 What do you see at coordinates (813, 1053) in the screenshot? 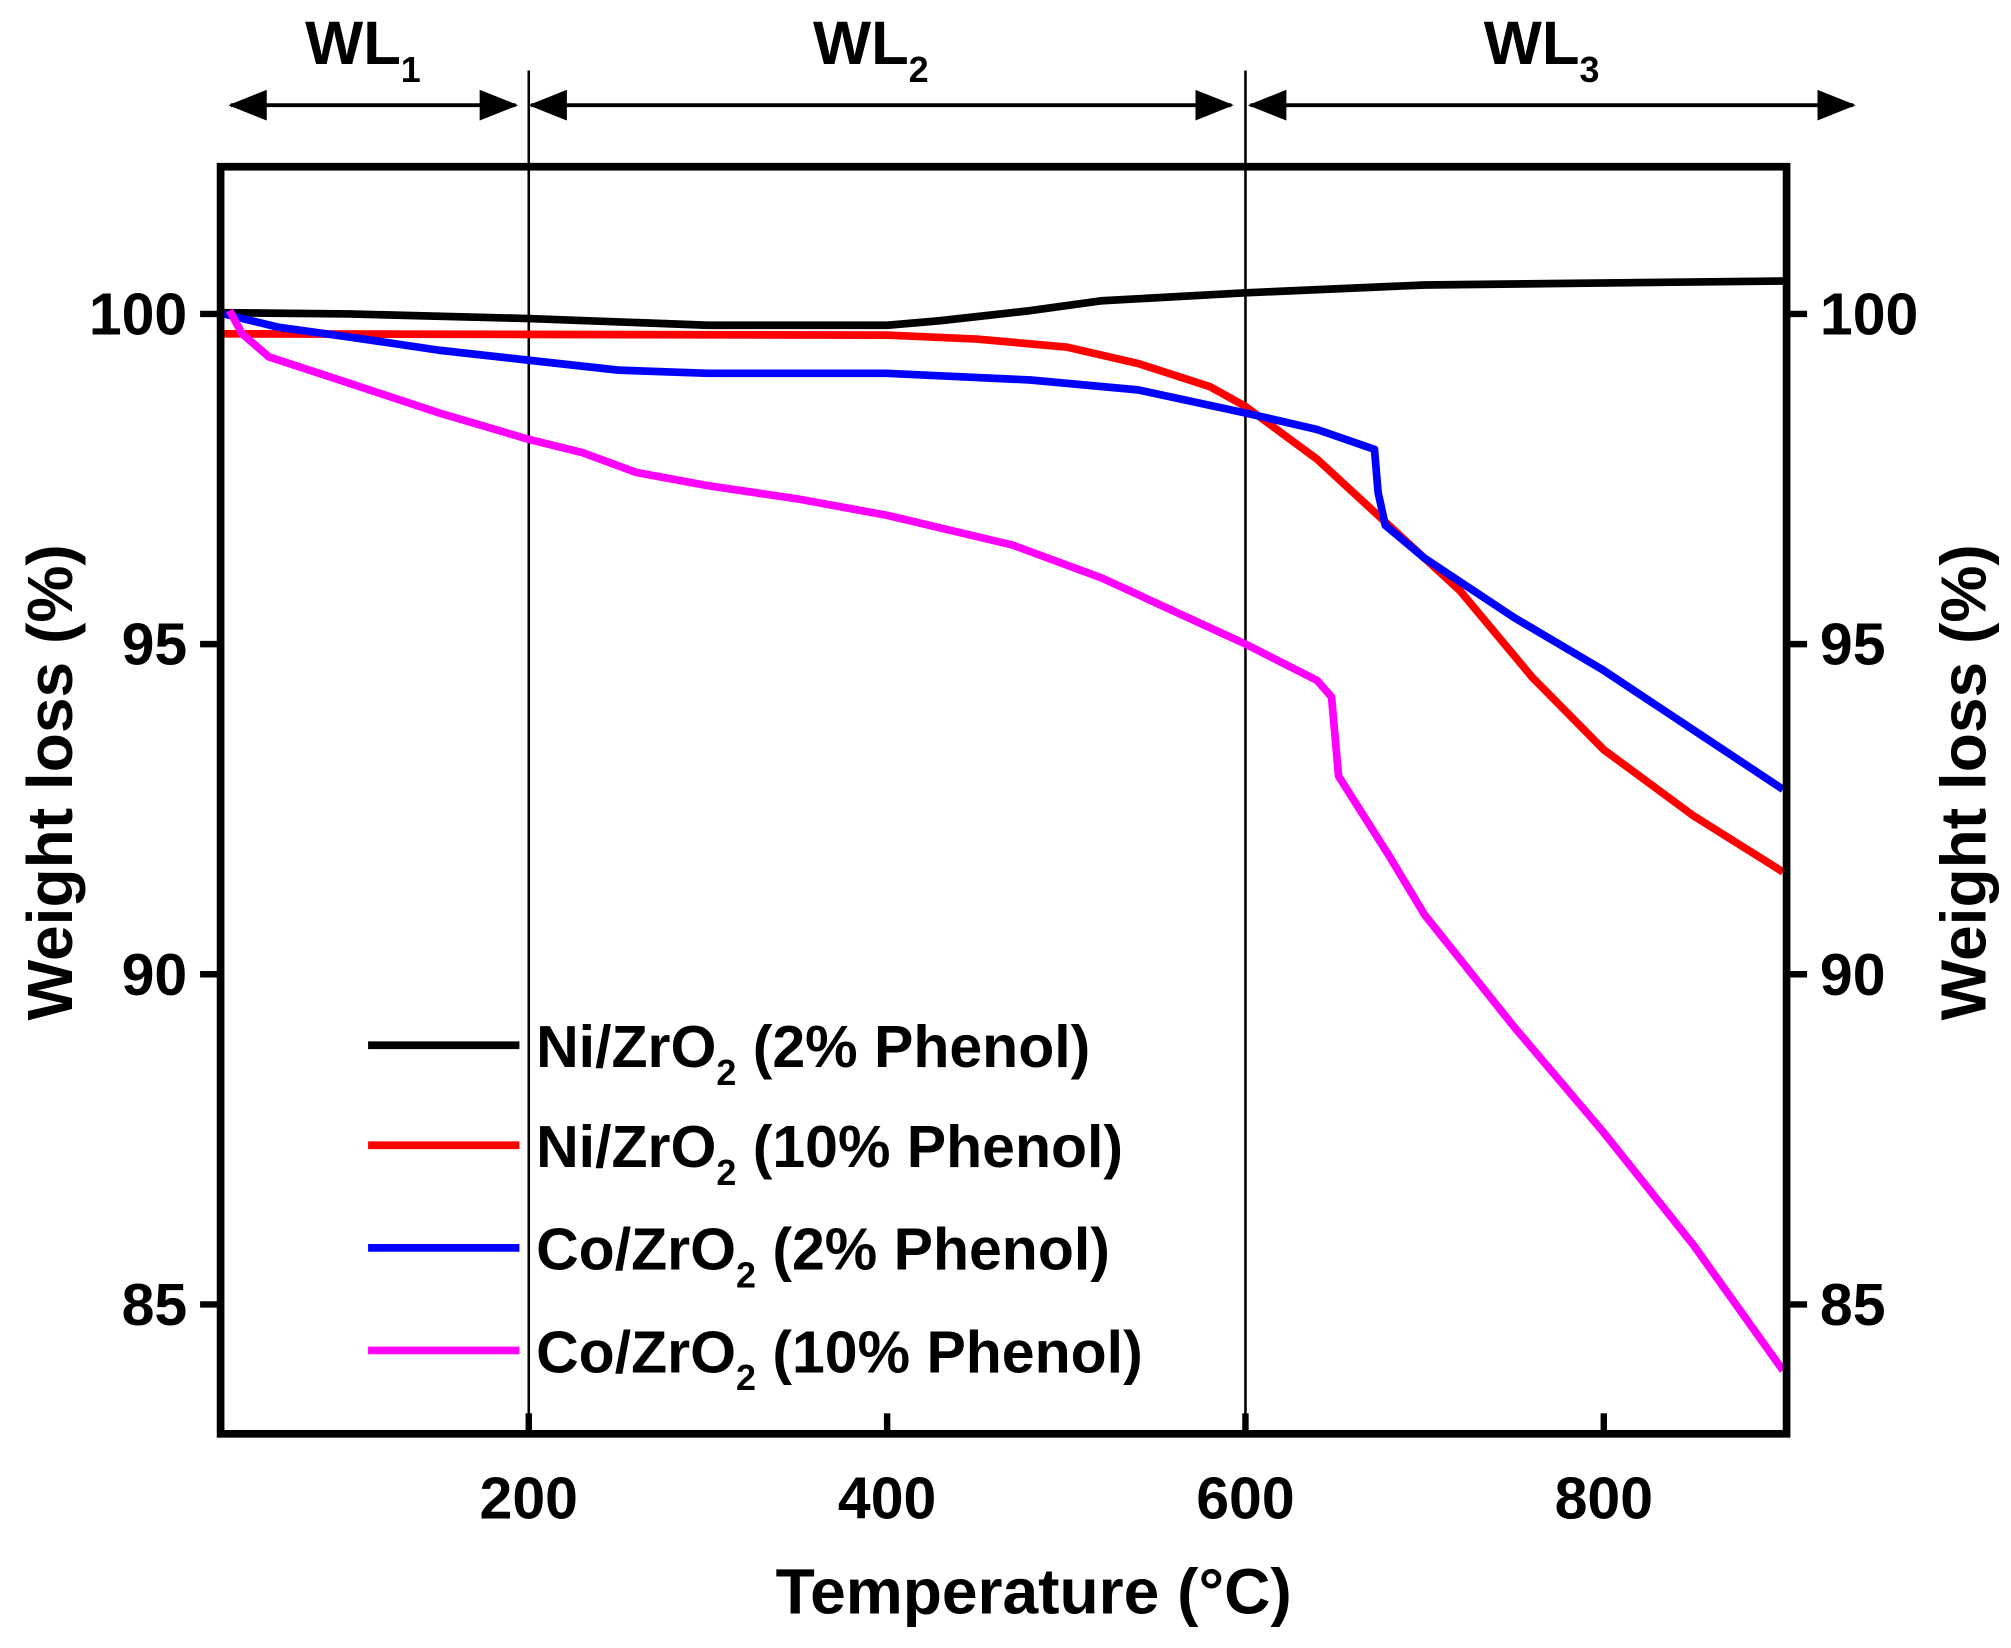
I see `legend-label: Ni/ZrO2 (2% Phenol)` at bounding box center [813, 1053].